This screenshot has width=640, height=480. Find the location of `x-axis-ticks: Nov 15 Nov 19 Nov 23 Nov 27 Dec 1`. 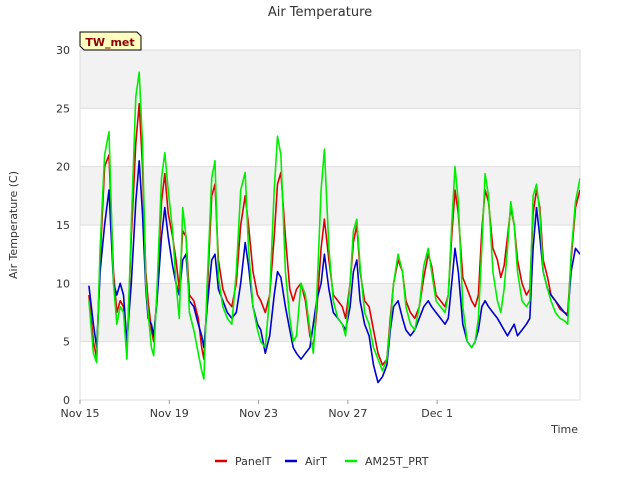

x-axis-ticks: Nov 15 Nov 19 Nov 23 Nov 27 Dec 1 is located at coordinates (257, 410).